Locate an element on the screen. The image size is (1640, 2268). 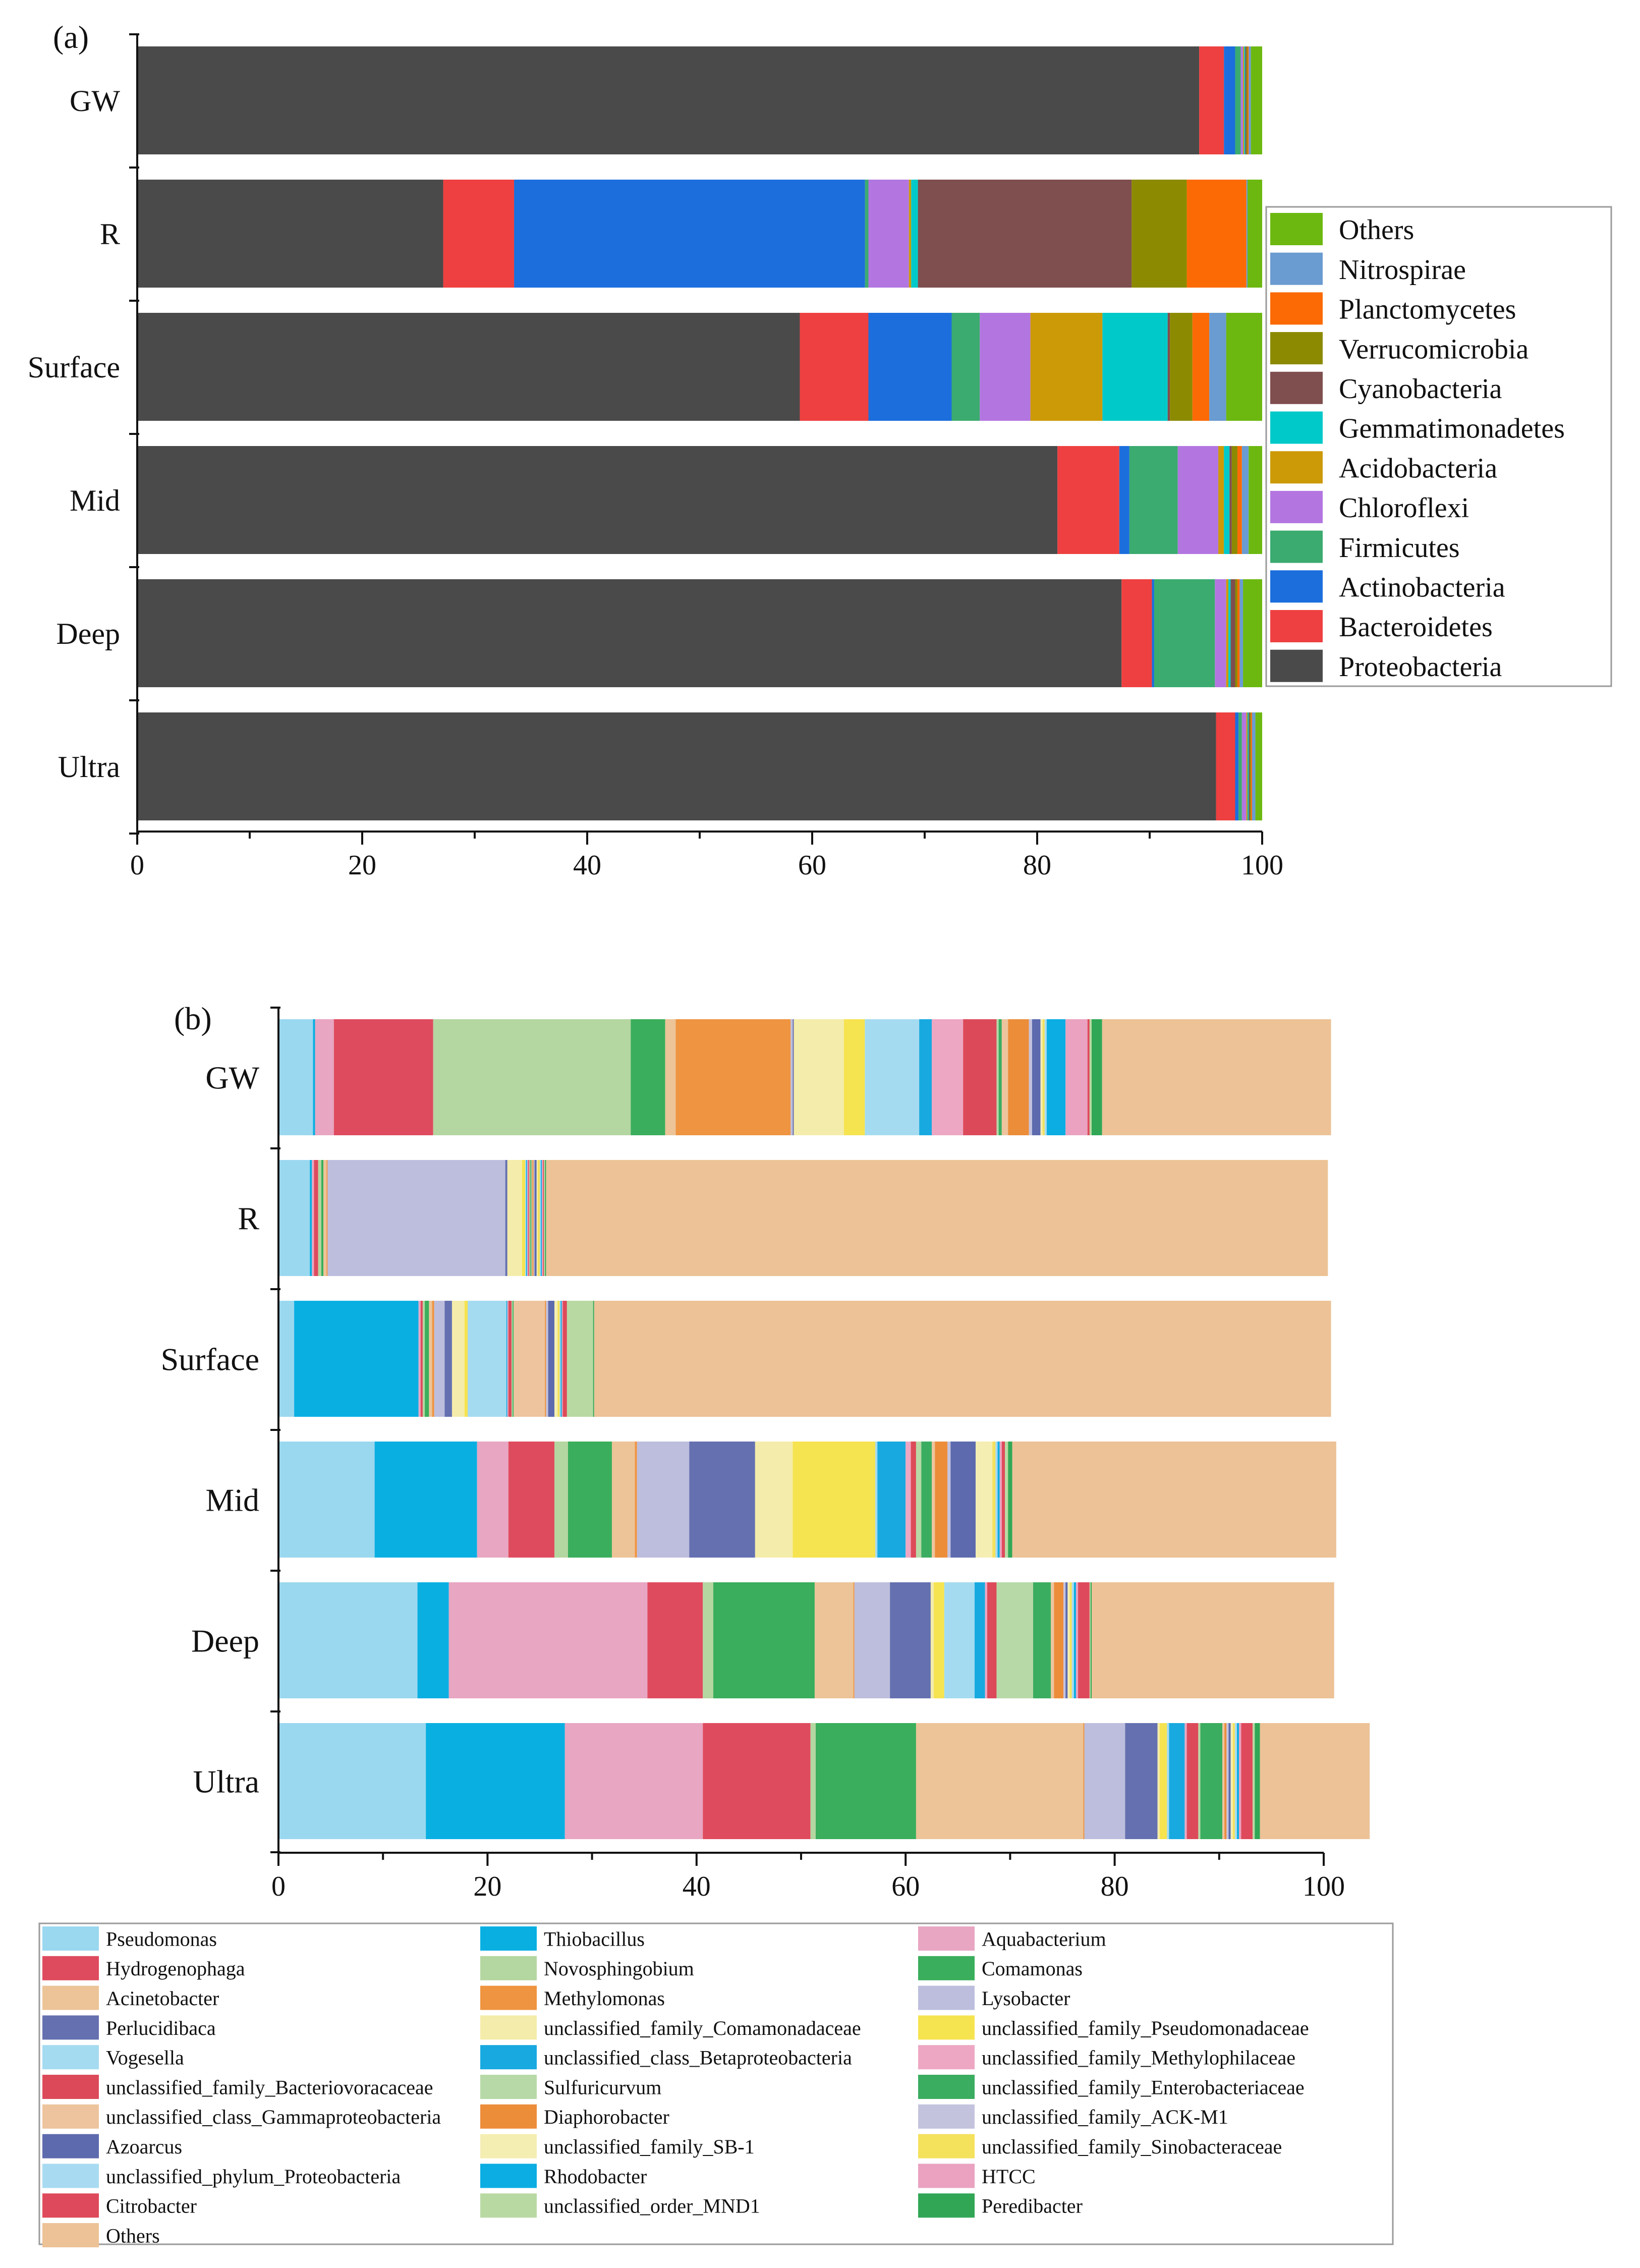
chart-1-legend-label-unclassified-family-sinobacteraceae: unclassified_family_Sinobacteraceae is located at coordinates (1132, 2146).